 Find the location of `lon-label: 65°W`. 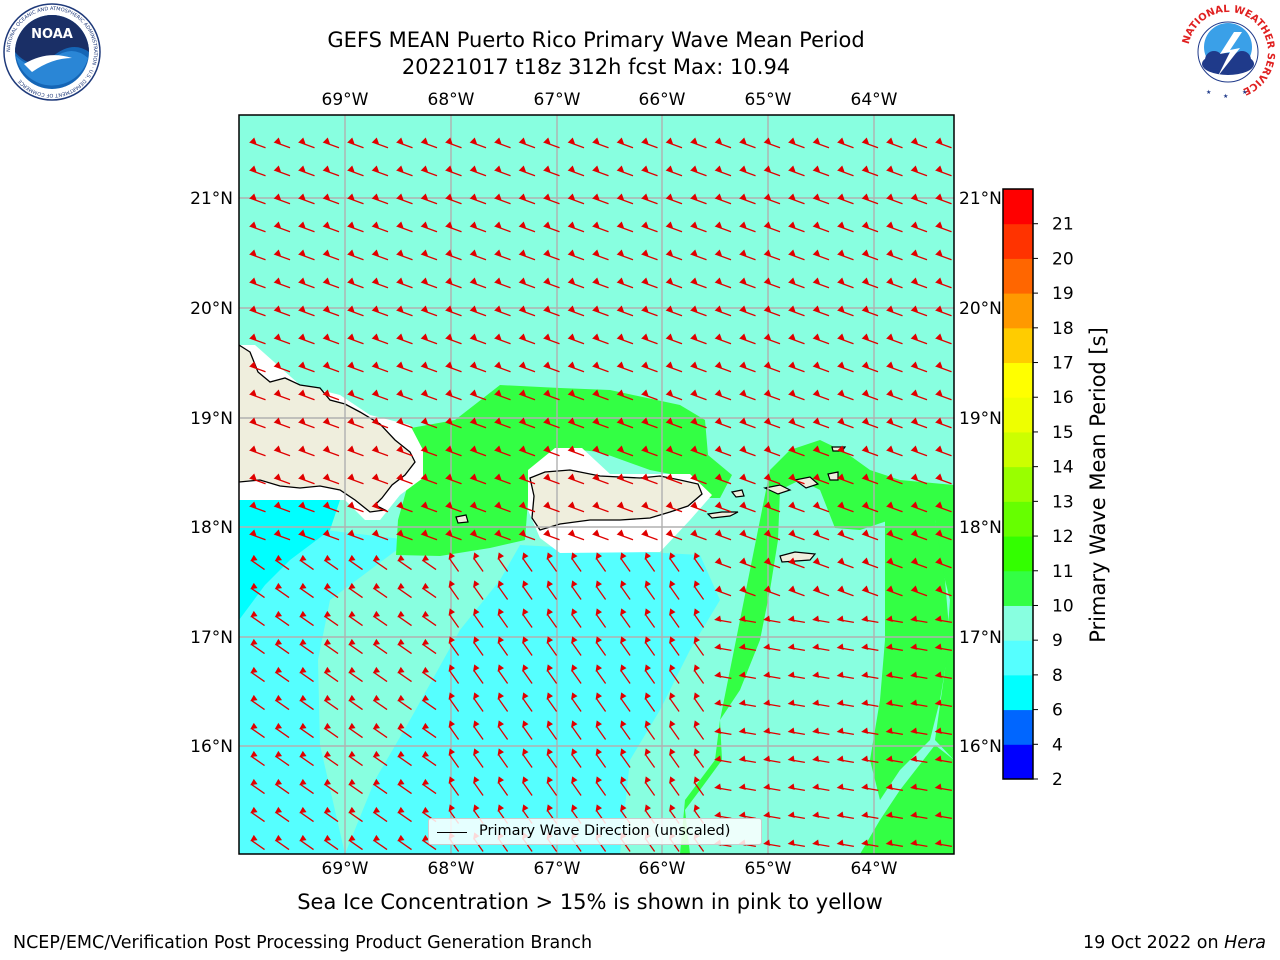

lon-label: 65°W is located at coordinates (768, 100).